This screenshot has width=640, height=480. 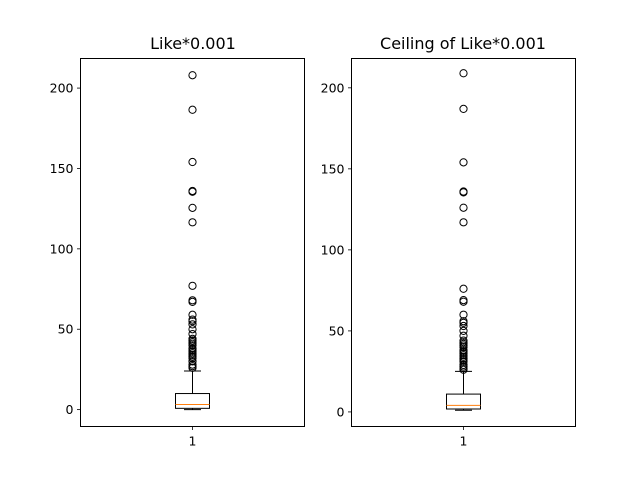 What do you see at coordinates (463, 43) in the screenshot?
I see `subplot-right-title: Ceiling of Like*0.001` at bounding box center [463, 43].